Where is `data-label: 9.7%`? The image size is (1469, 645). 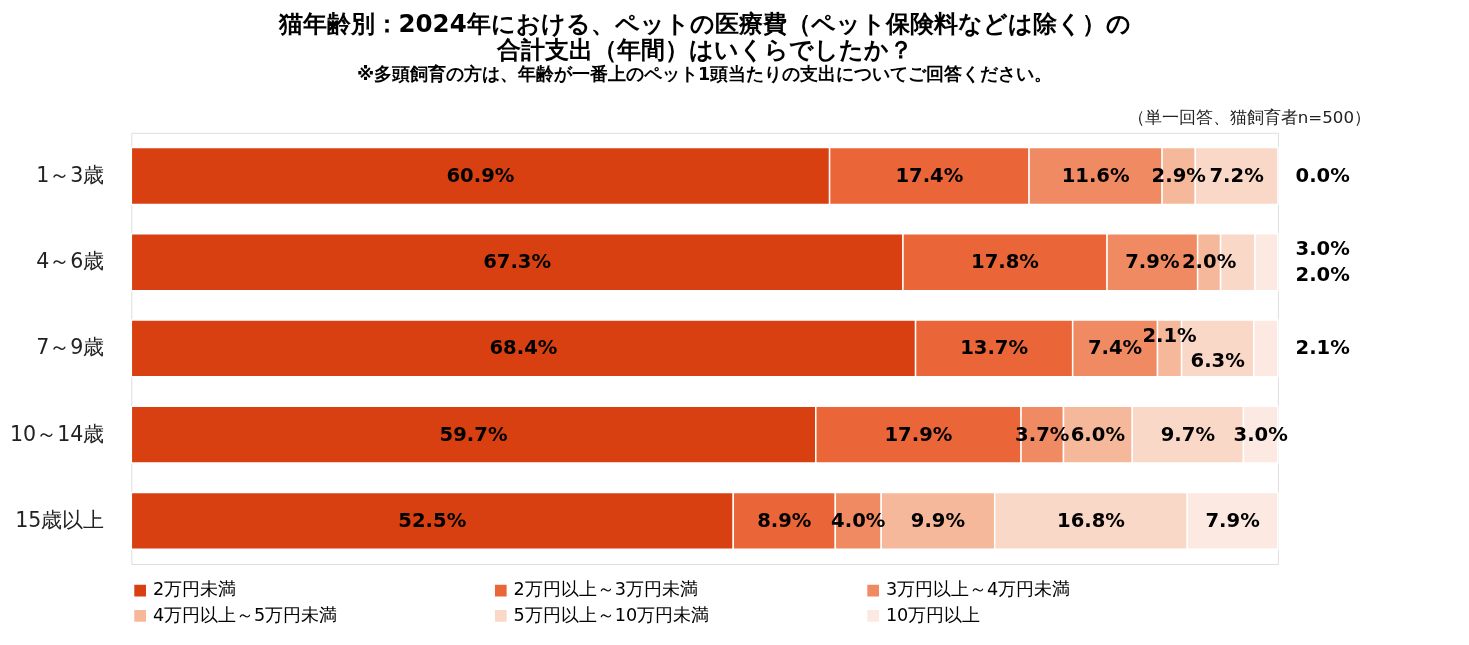
data-label: 9.7% is located at coordinates (1188, 434).